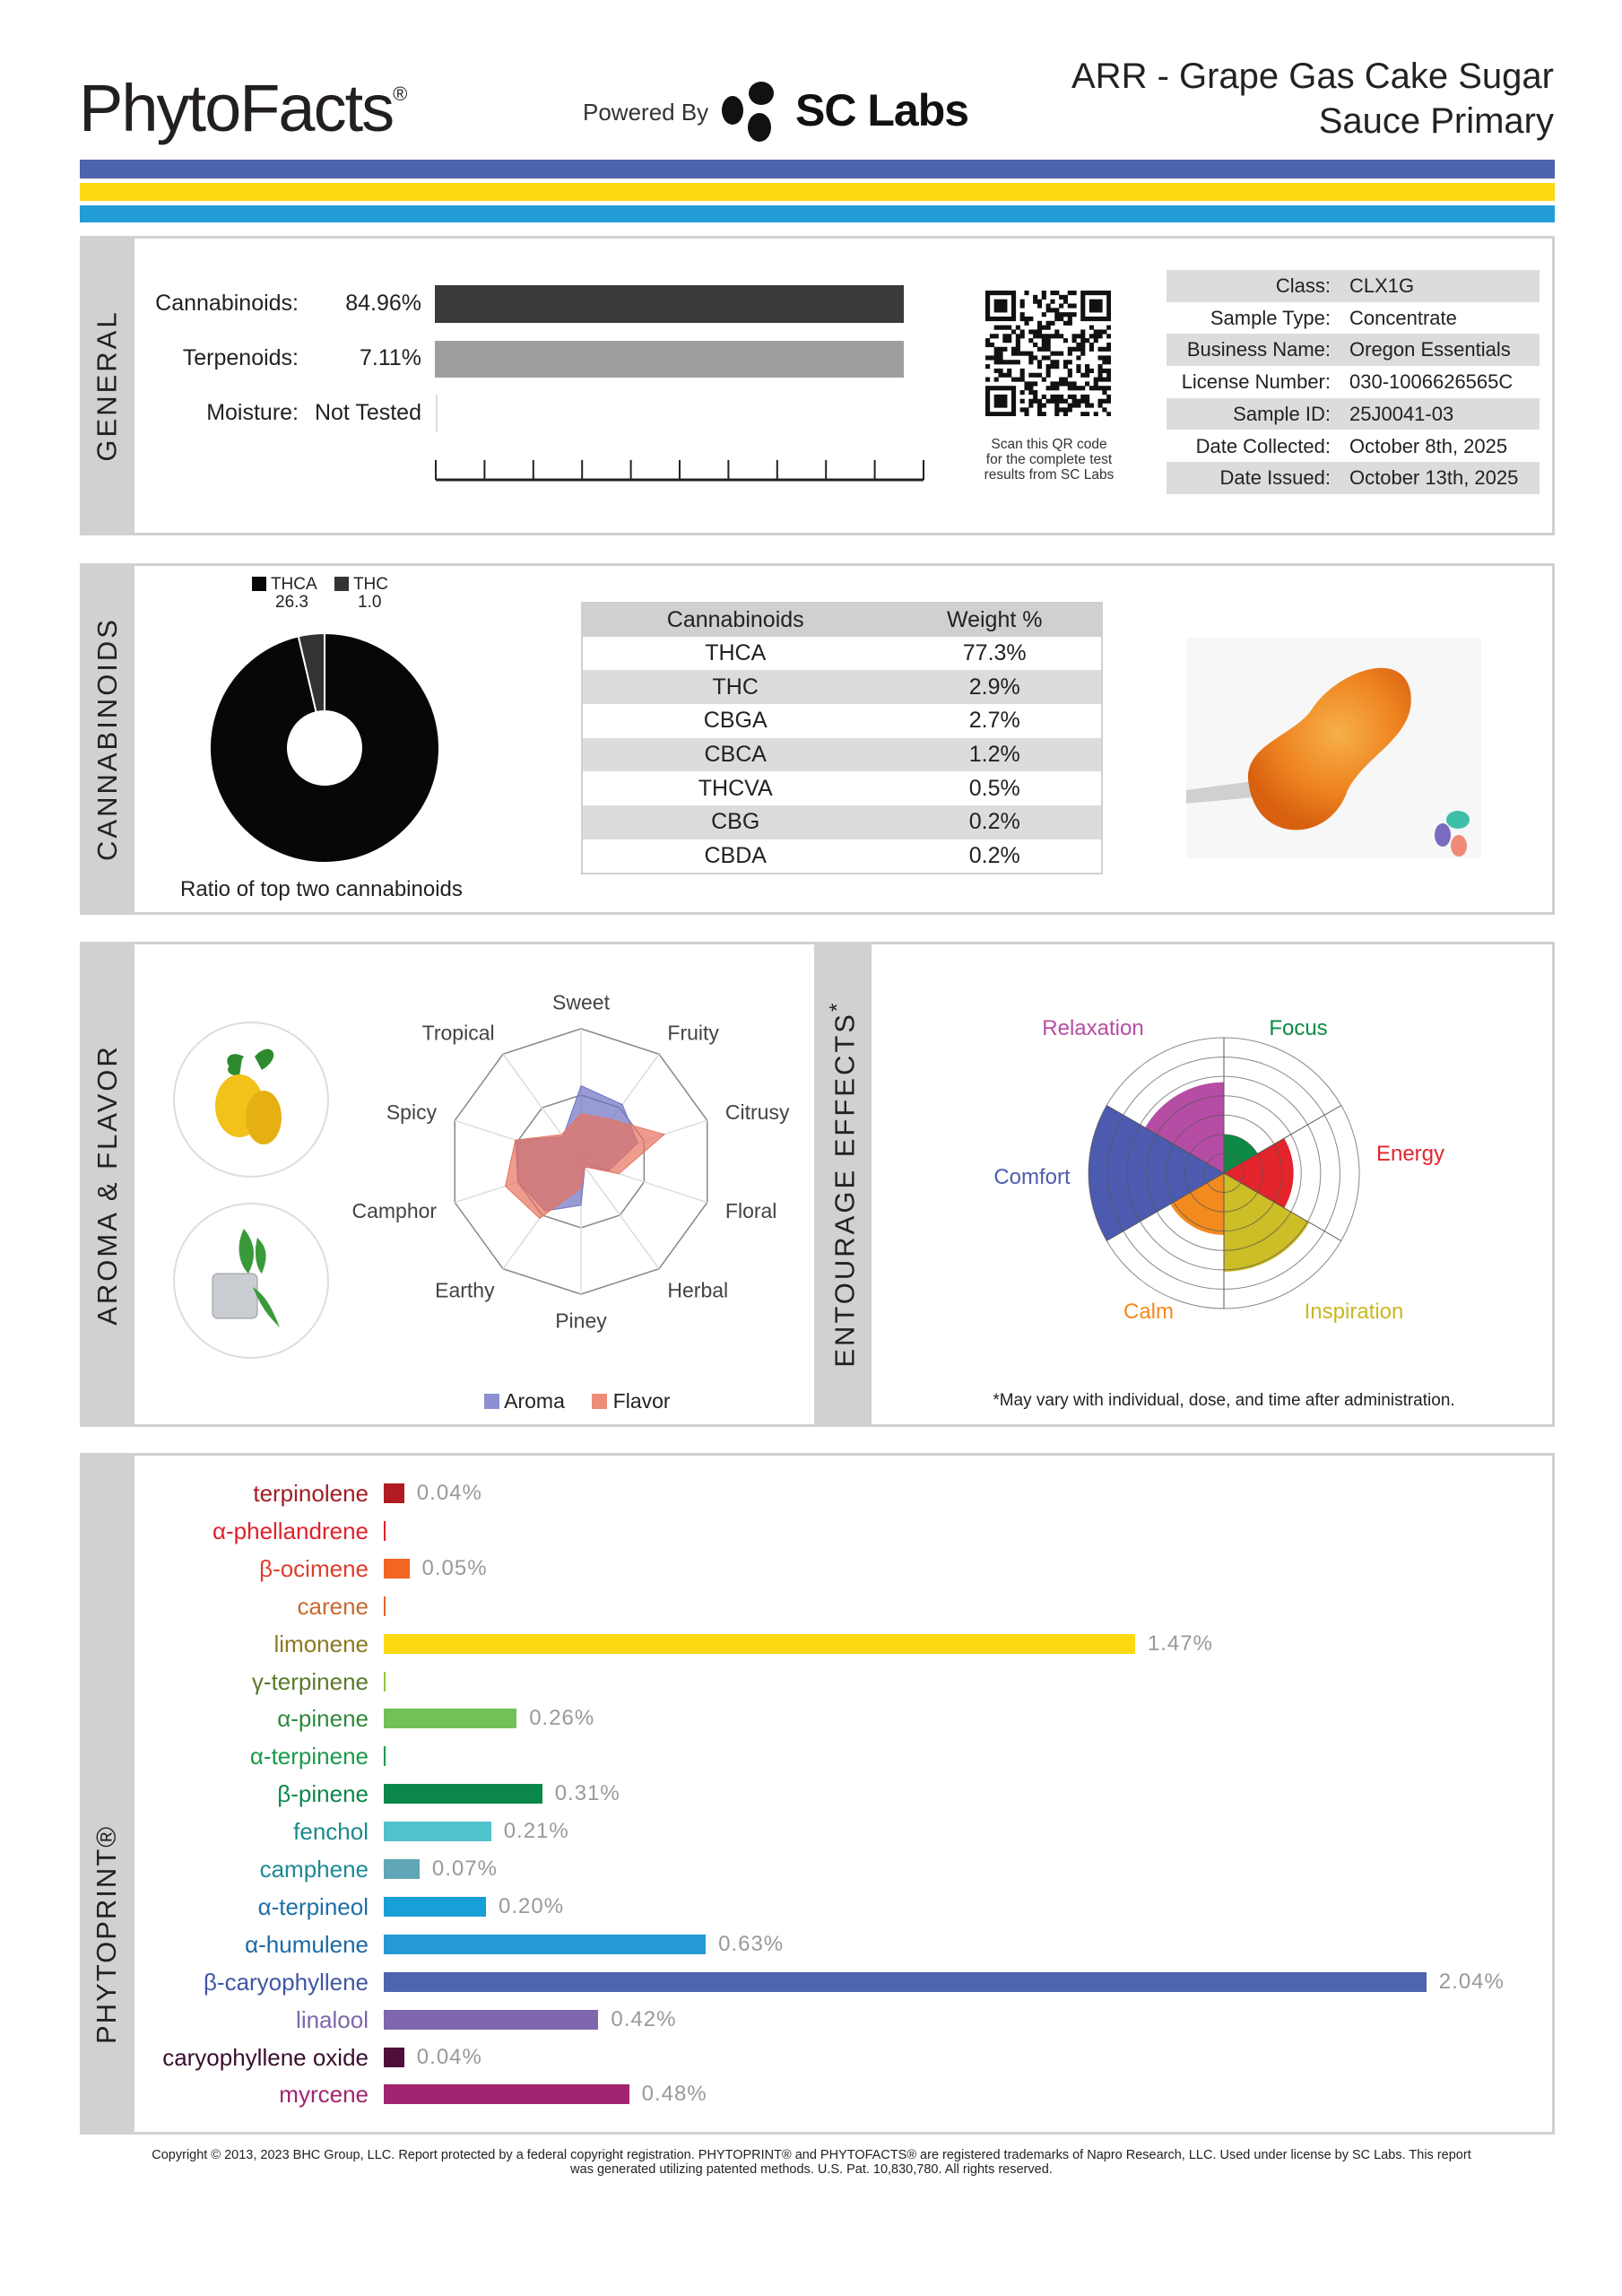  I want to click on terpene-bar-terpinolene, so click(394, 1493).